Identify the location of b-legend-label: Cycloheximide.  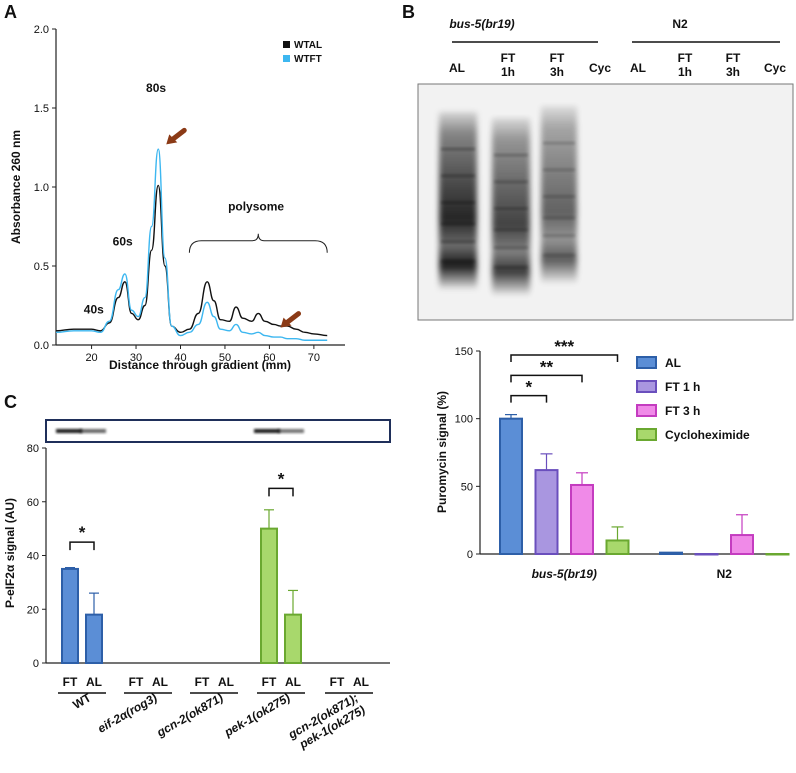
(707, 435).